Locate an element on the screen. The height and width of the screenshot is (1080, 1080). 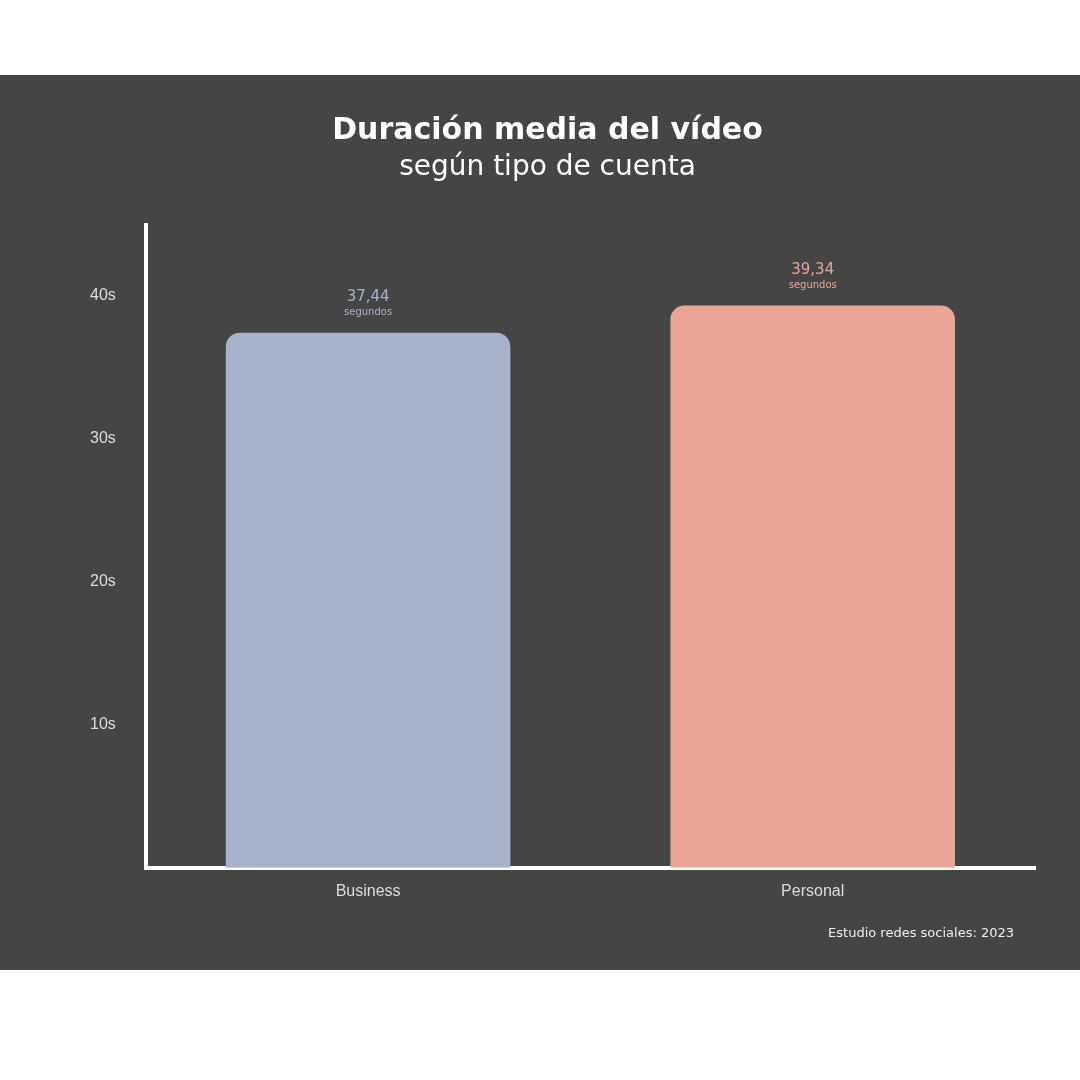
text: Estudio redes sociales: 2023 is located at coordinates (921, 933).